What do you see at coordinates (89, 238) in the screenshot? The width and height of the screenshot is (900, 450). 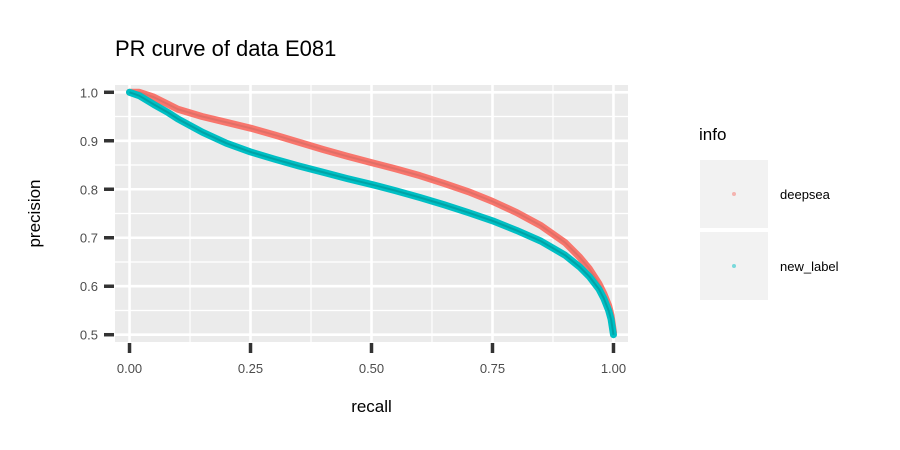 I see `y-tick-label: 0.7` at bounding box center [89, 238].